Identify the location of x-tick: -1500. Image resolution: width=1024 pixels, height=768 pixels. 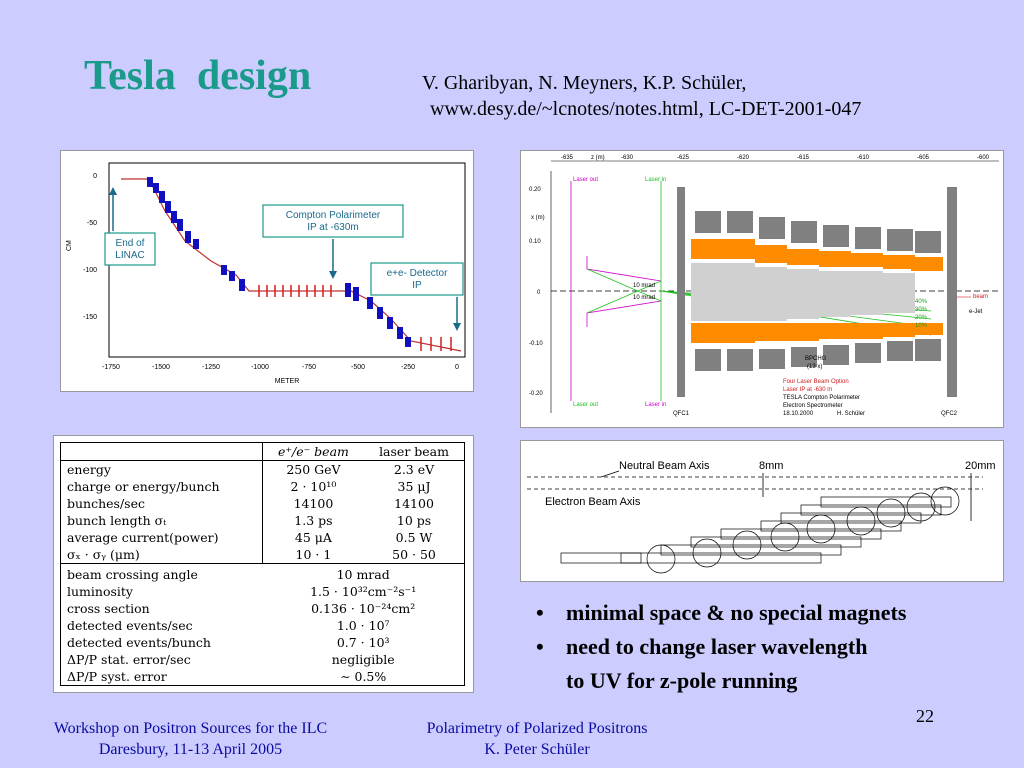
(161, 367).